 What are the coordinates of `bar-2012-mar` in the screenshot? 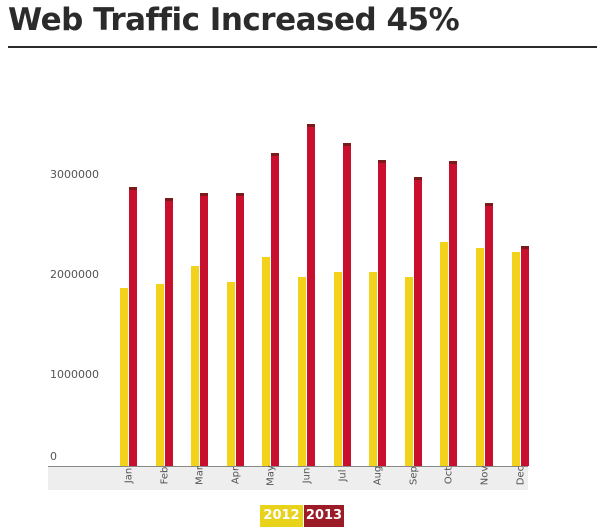 It's located at (195, 366).